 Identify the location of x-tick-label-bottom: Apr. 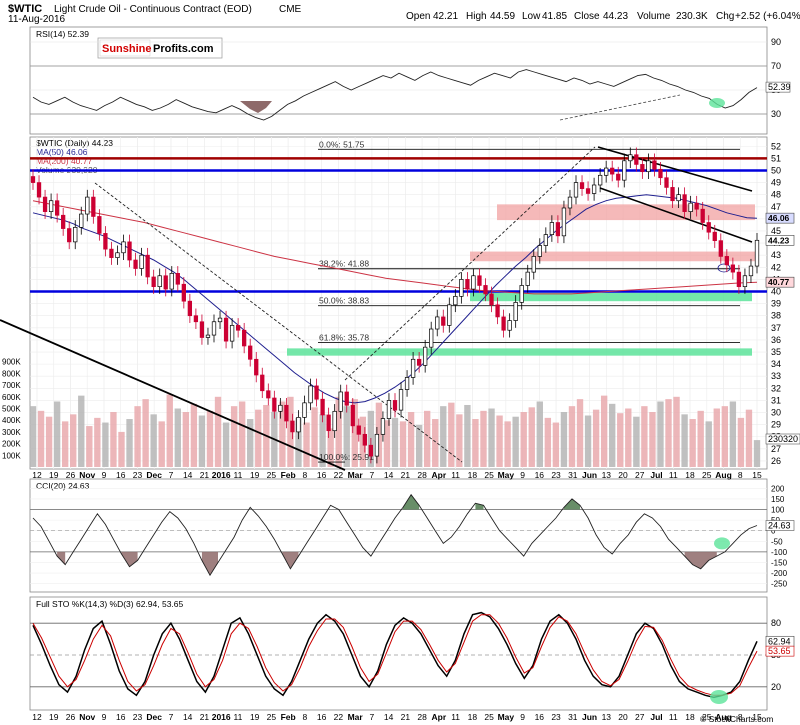
(439, 717).